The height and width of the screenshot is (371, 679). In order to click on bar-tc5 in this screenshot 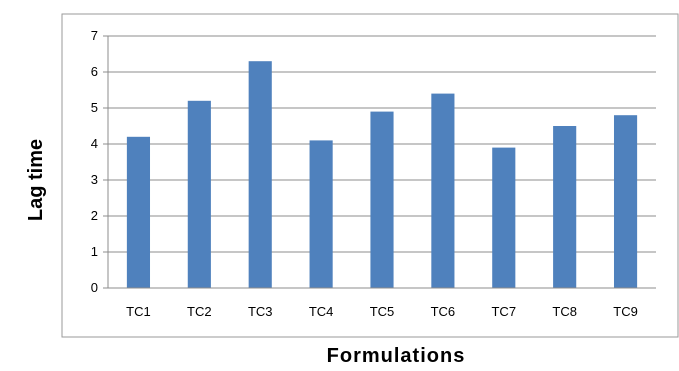, I will do `click(382, 199)`.